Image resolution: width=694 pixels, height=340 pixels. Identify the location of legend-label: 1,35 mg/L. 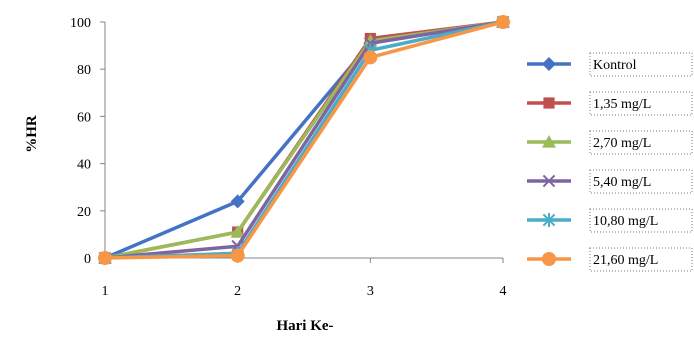
(622, 104).